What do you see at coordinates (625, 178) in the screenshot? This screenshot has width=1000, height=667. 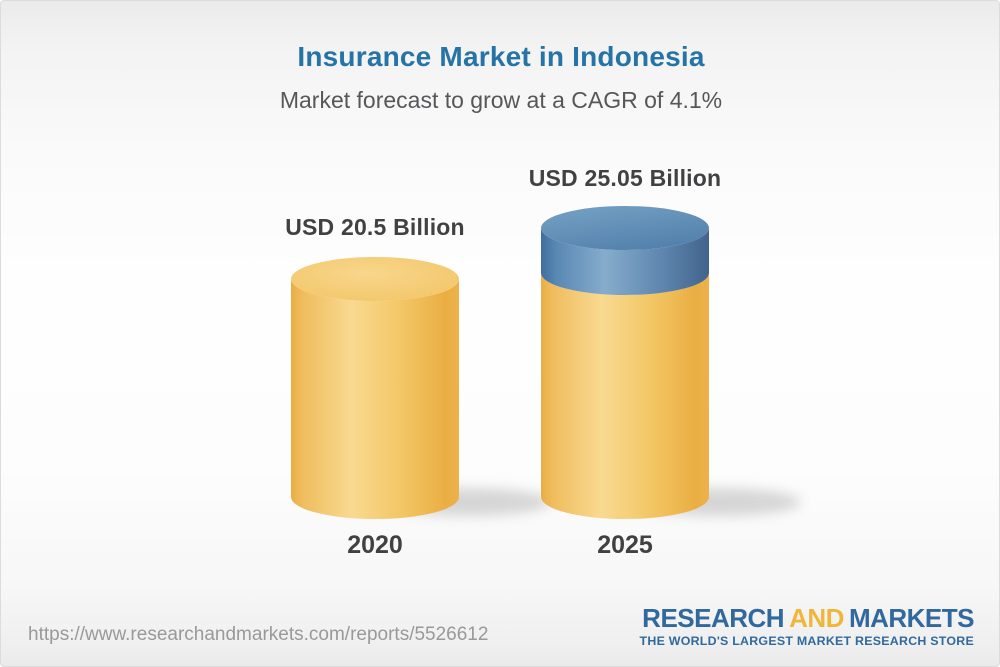 I see `bar-2025-value-label: USD 25.05 Billion` at bounding box center [625, 178].